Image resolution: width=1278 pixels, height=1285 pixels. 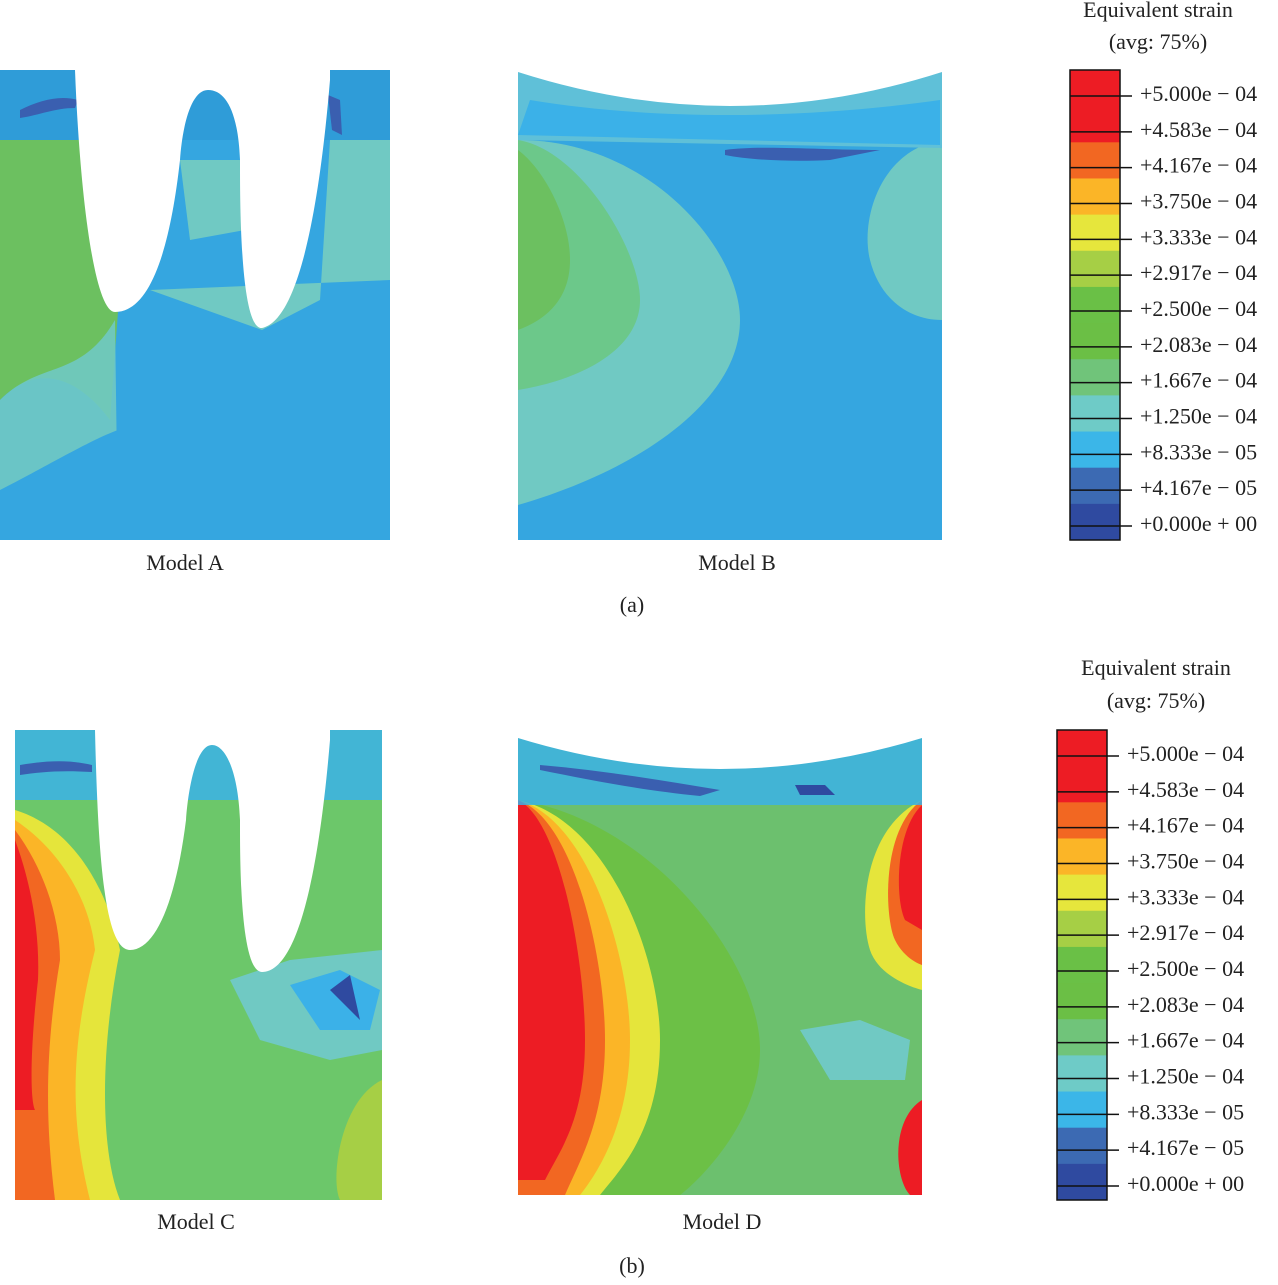 I want to click on model-label: Model D, so click(x=722, y=1221).